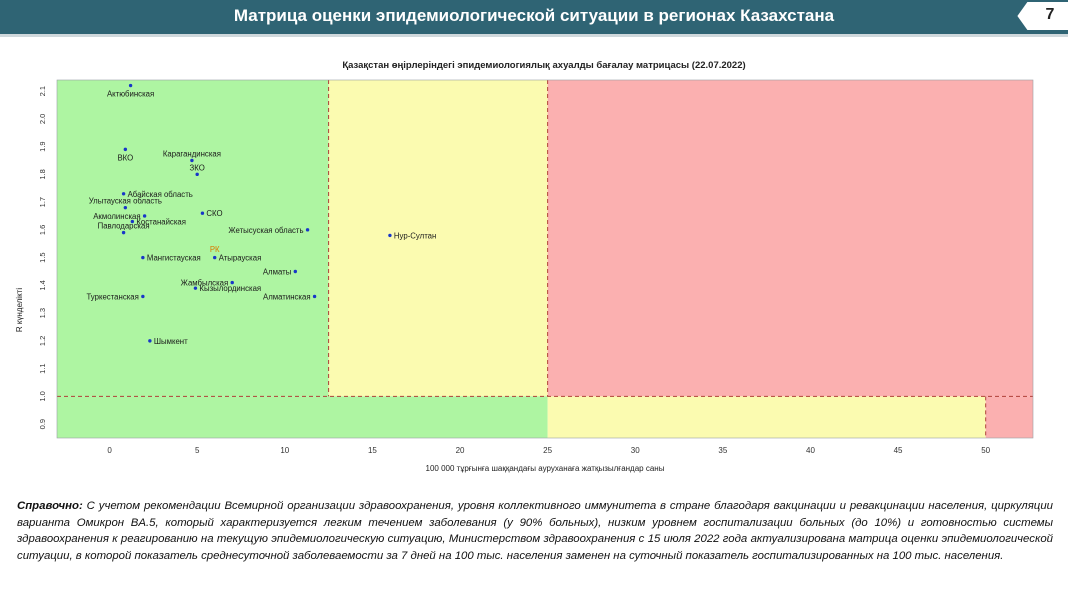  What do you see at coordinates (193, 238) in the screenshot?
I see `zone-green-upper` at bounding box center [193, 238].